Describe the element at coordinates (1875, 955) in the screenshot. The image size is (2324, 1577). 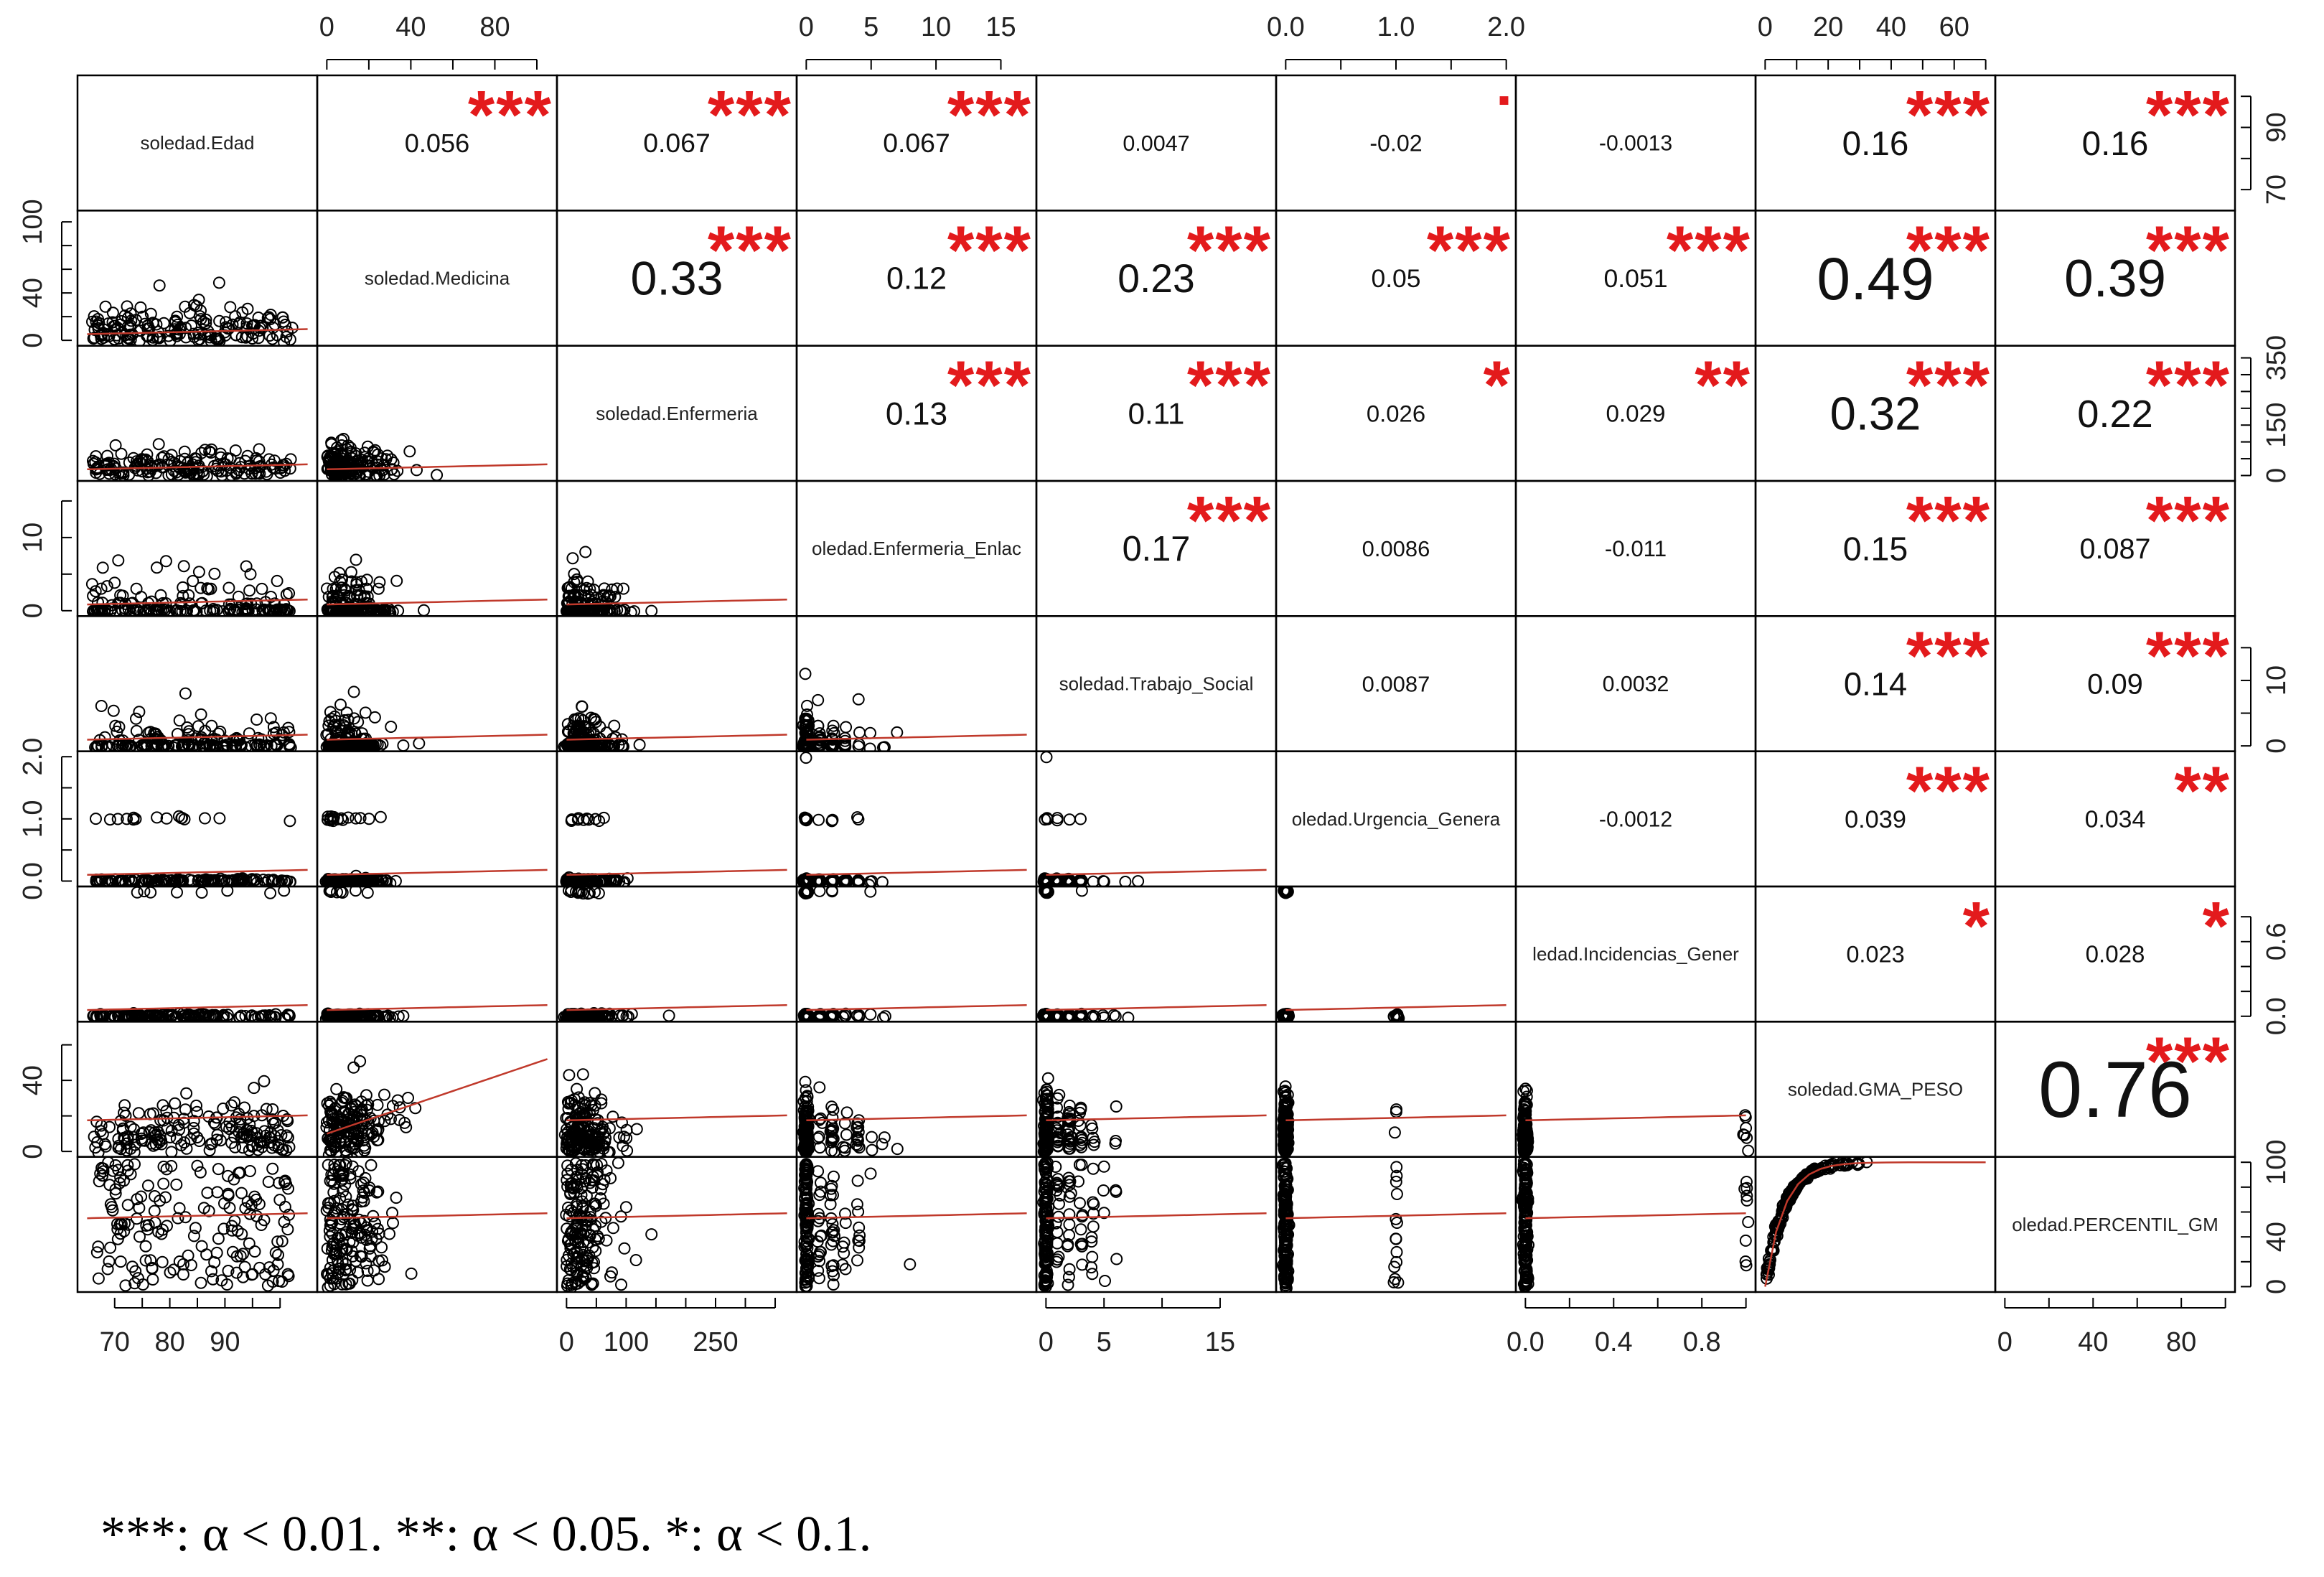
I see `corr-value-r6-c7: 0.023` at that location.